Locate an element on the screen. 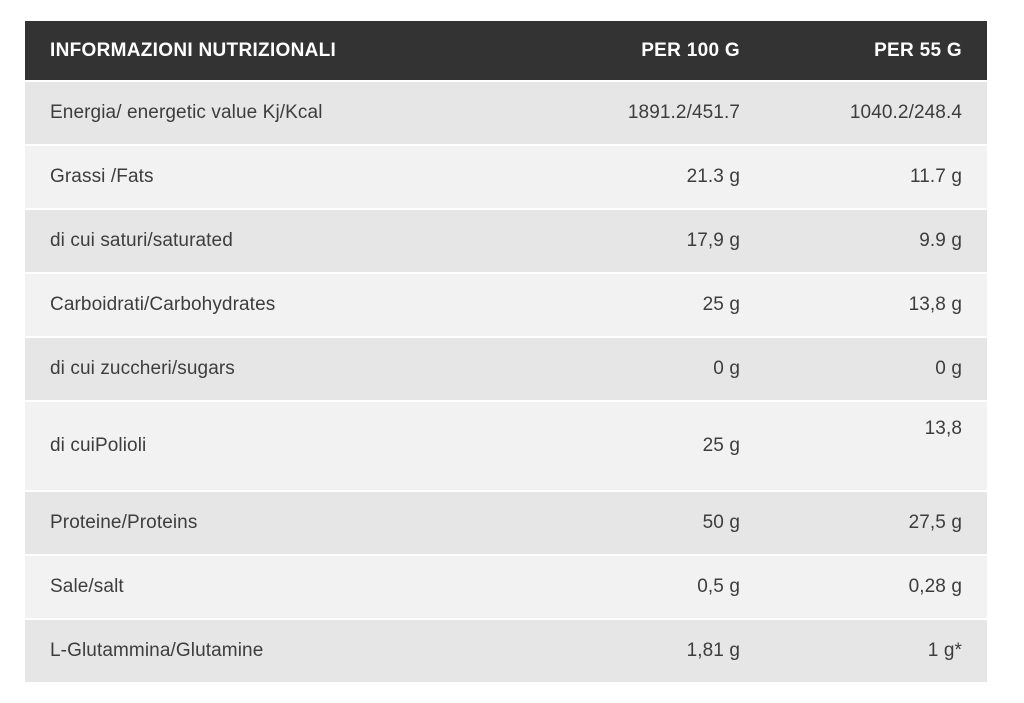 Image resolution: width=1024 pixels, height=703 pixels. row-value-per-100g: 50 g is located at coordinates (721, 522).